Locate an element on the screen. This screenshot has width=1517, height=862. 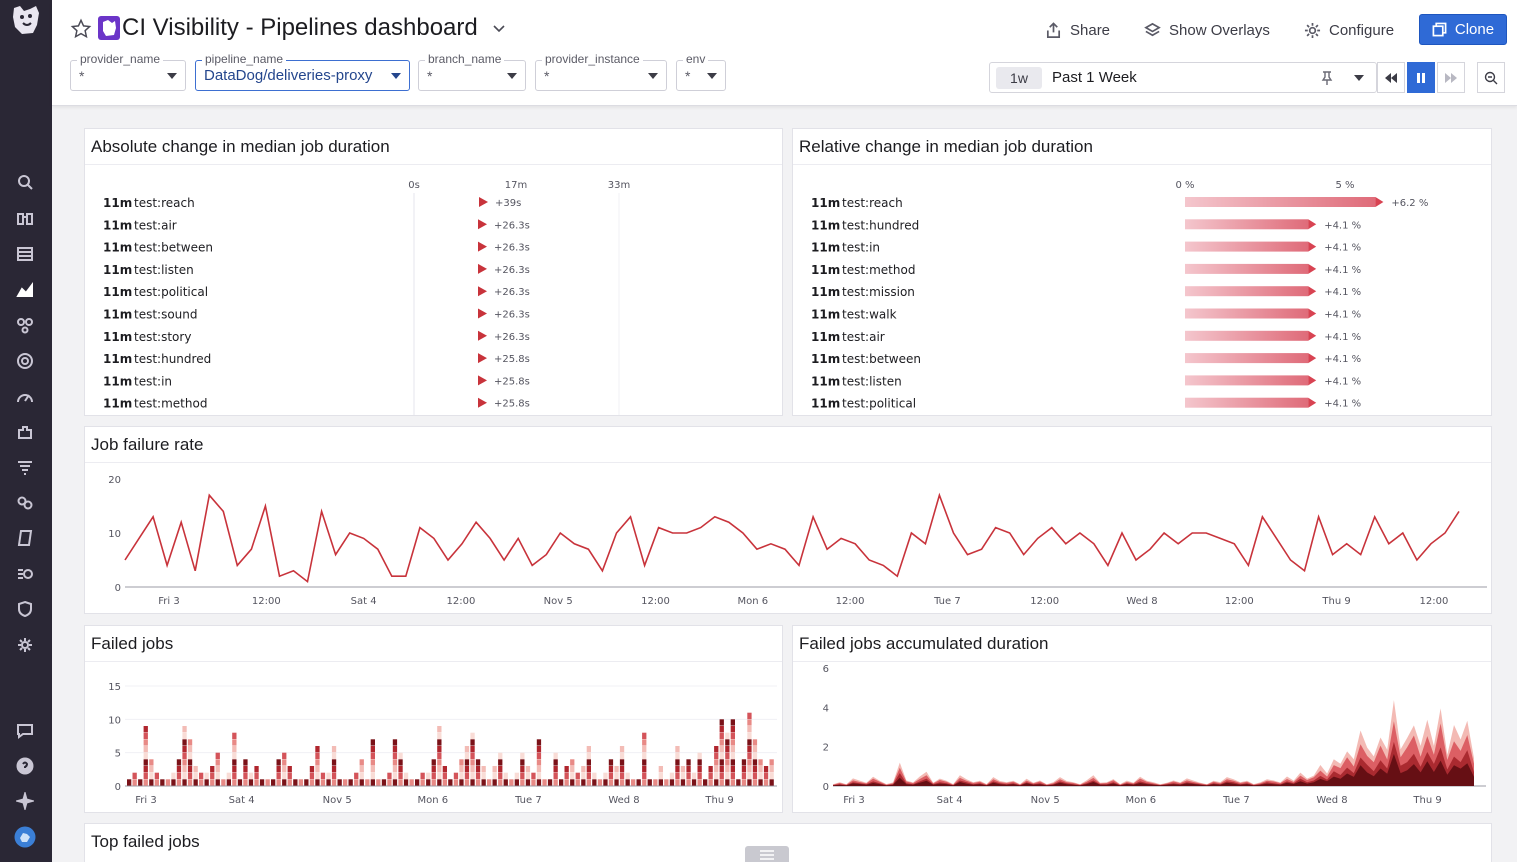
template-var-branch-name: branch_name * is located at coordinates (472, 71).